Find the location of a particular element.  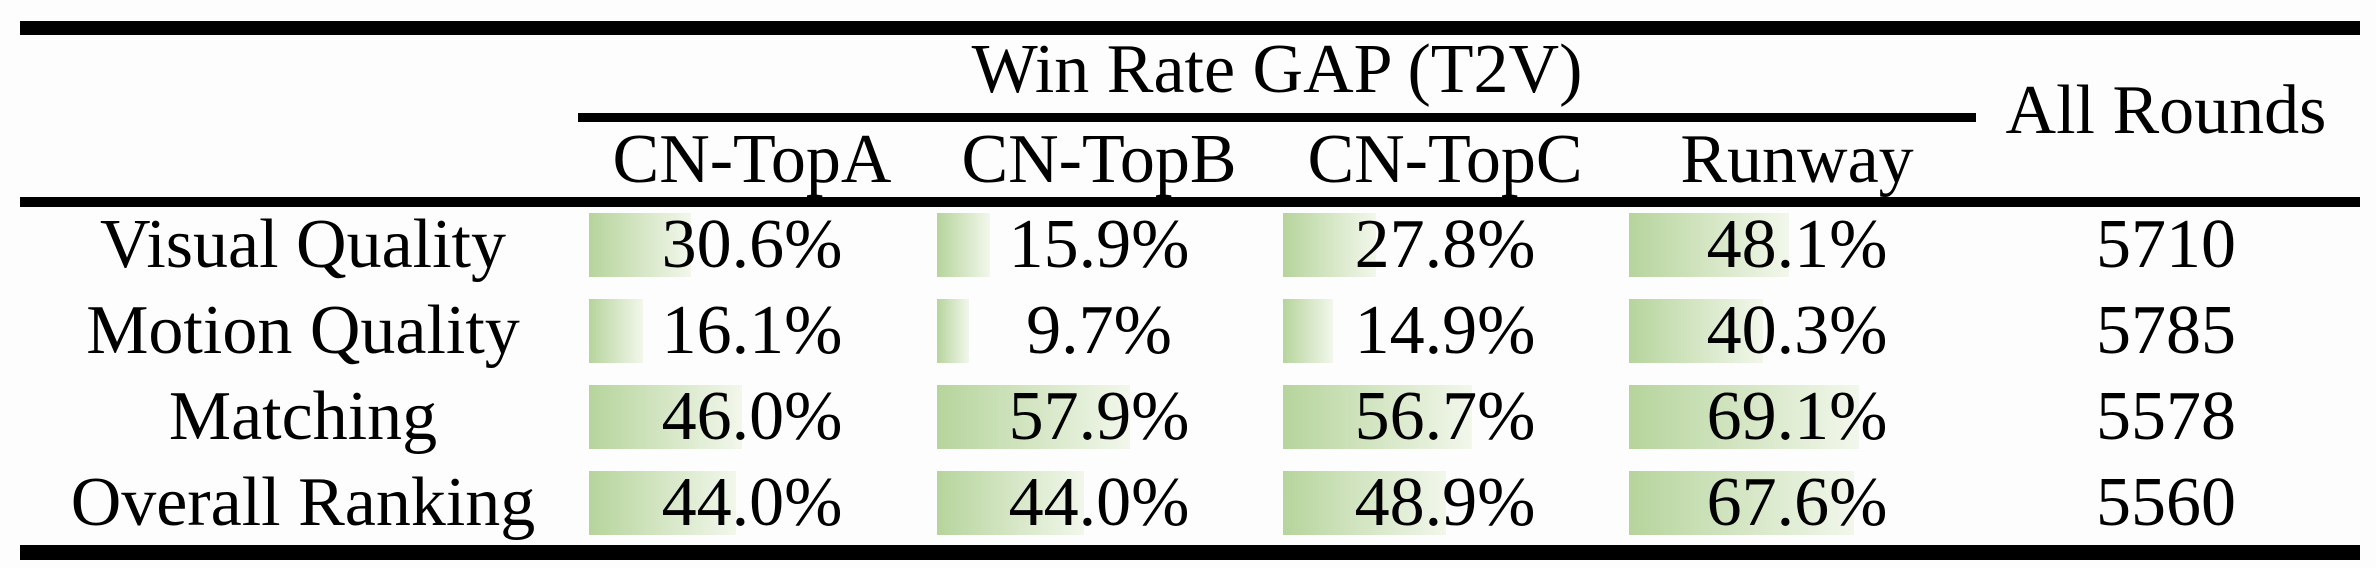

header-separator-rule is located at coordinates (1190, 202).